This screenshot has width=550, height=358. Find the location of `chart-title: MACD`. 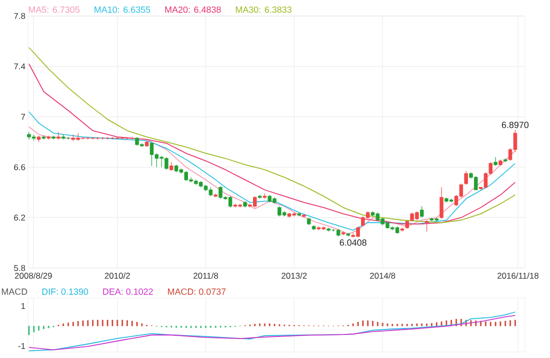

chart-title: MACD is located at coordinates (15, 291).